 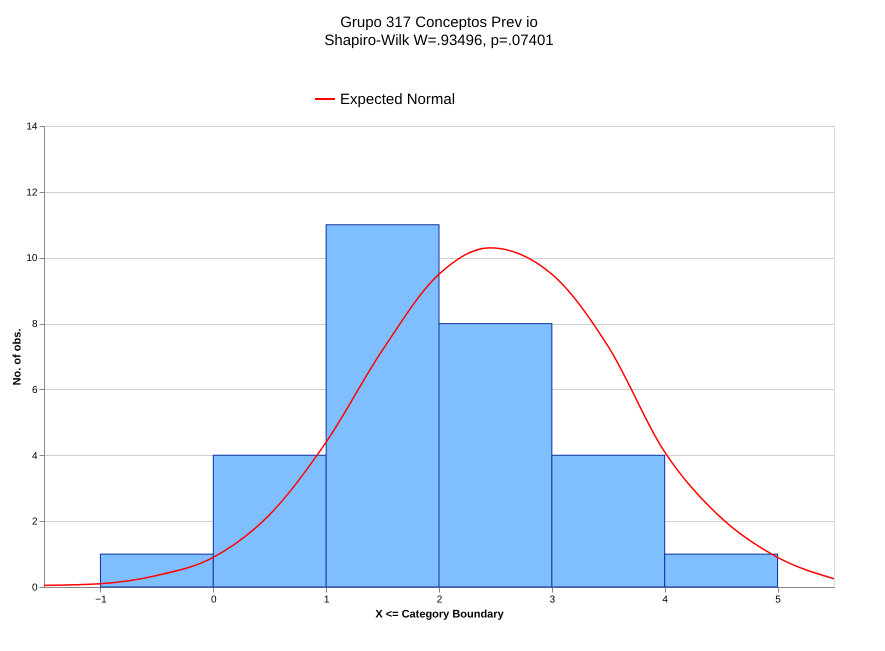 What do you see at coordinates (398, 99) in the screenshot?
I see `legend-label: Expected Normal` at bounding box center [398, 99].